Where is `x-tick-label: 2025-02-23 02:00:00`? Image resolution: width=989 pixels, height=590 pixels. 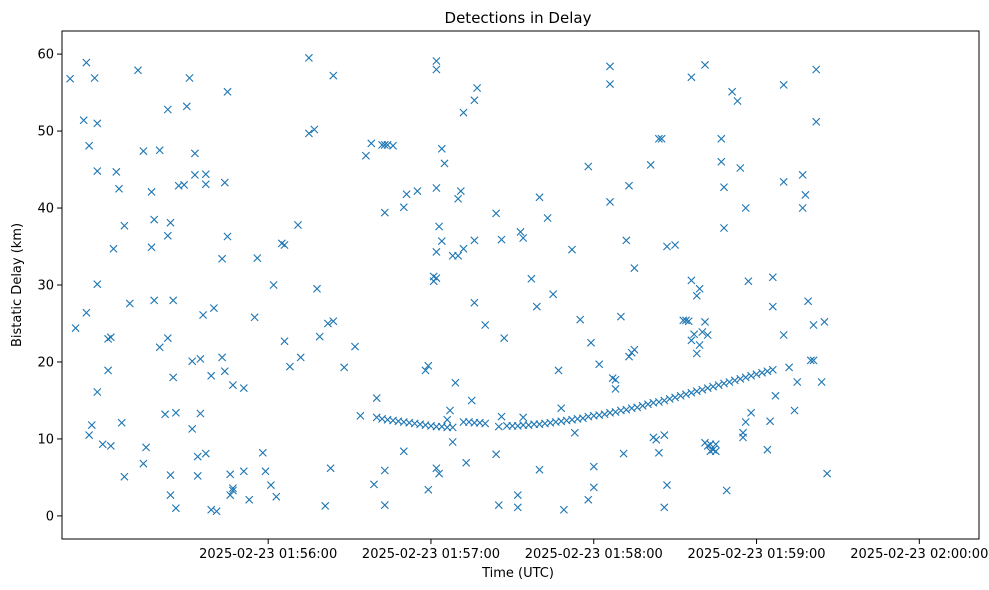
x-tick-label: 2025-02-23 02:00:00 is located at coordinates (919, 554).